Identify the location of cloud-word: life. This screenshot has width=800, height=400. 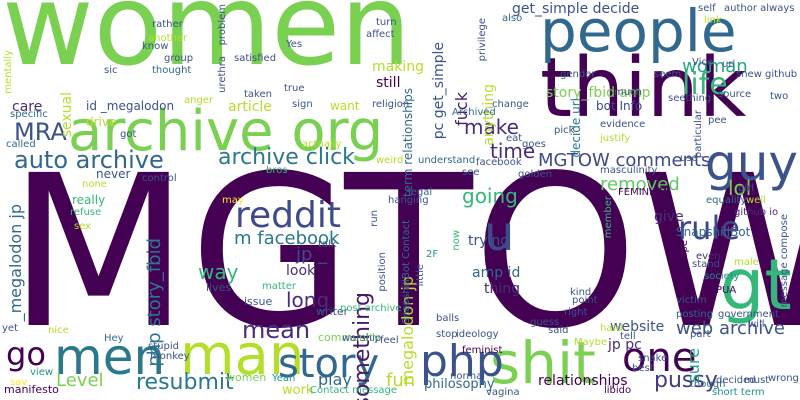
(705, 84).